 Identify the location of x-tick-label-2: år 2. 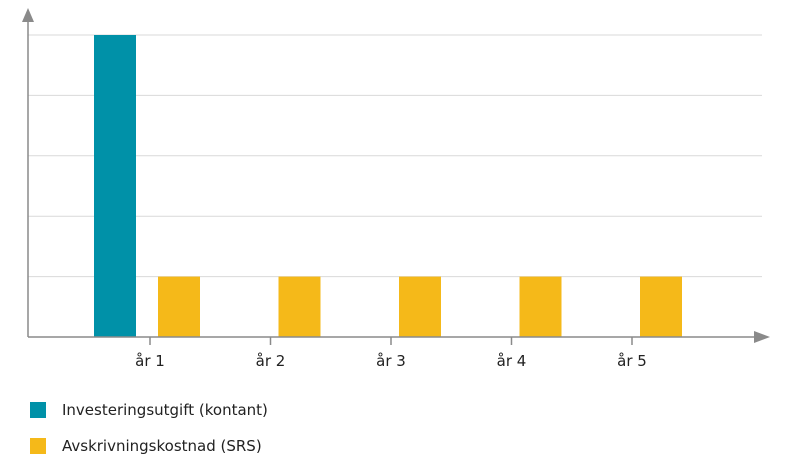
(271, 361).